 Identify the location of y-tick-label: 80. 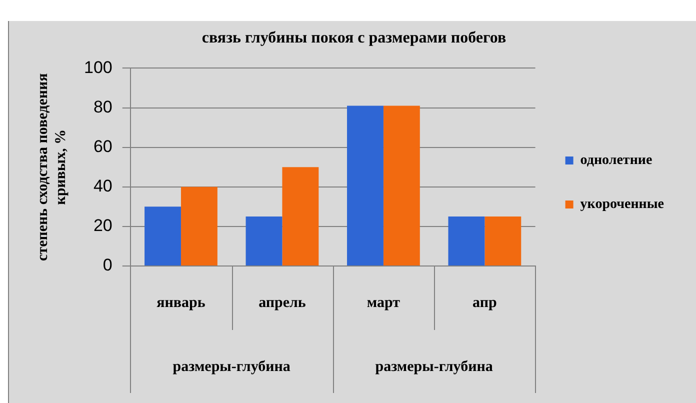
(102, 106).